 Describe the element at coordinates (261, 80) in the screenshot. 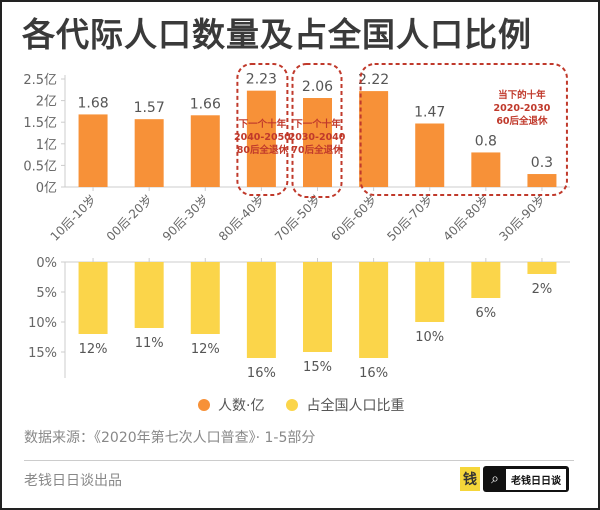

I see `data-label-population: 2.23` at that location.